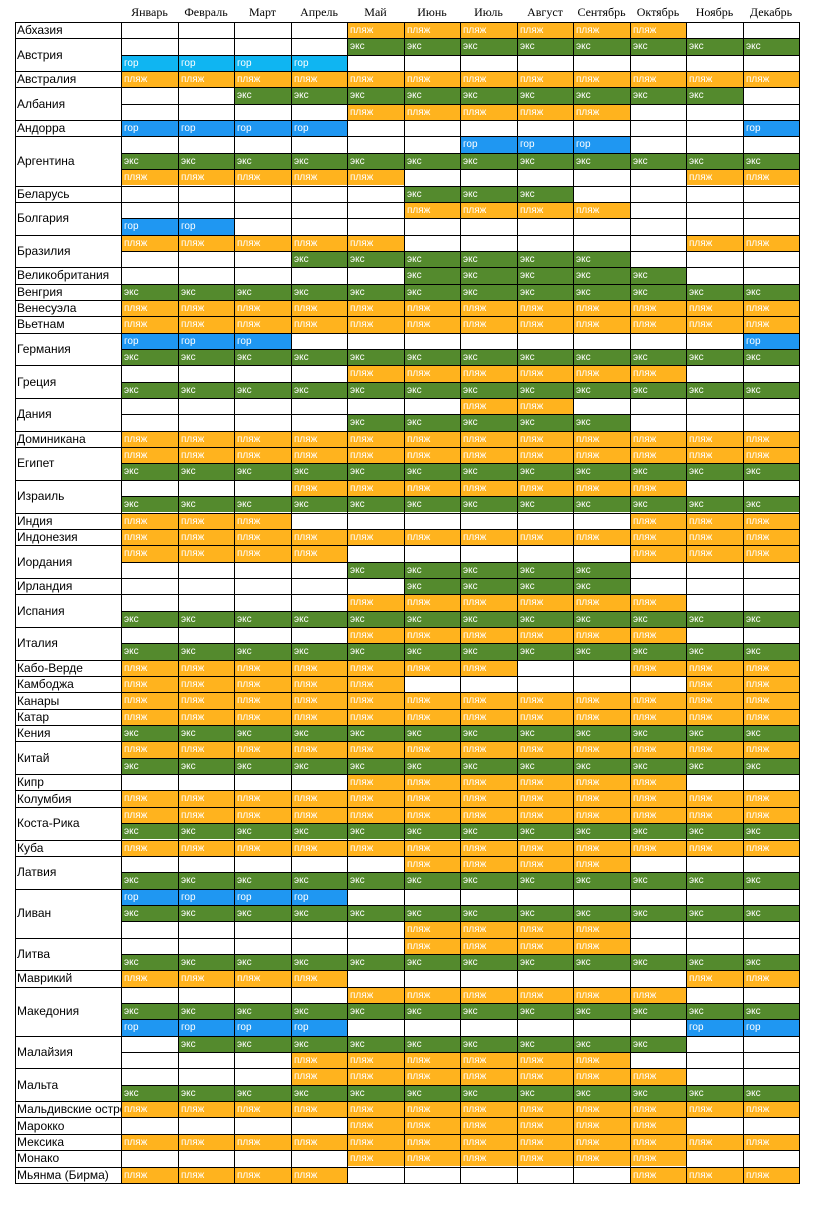 This screenshot has height=1205, width=815. I want to click on country-name: Беларусь, so click(43, 193).